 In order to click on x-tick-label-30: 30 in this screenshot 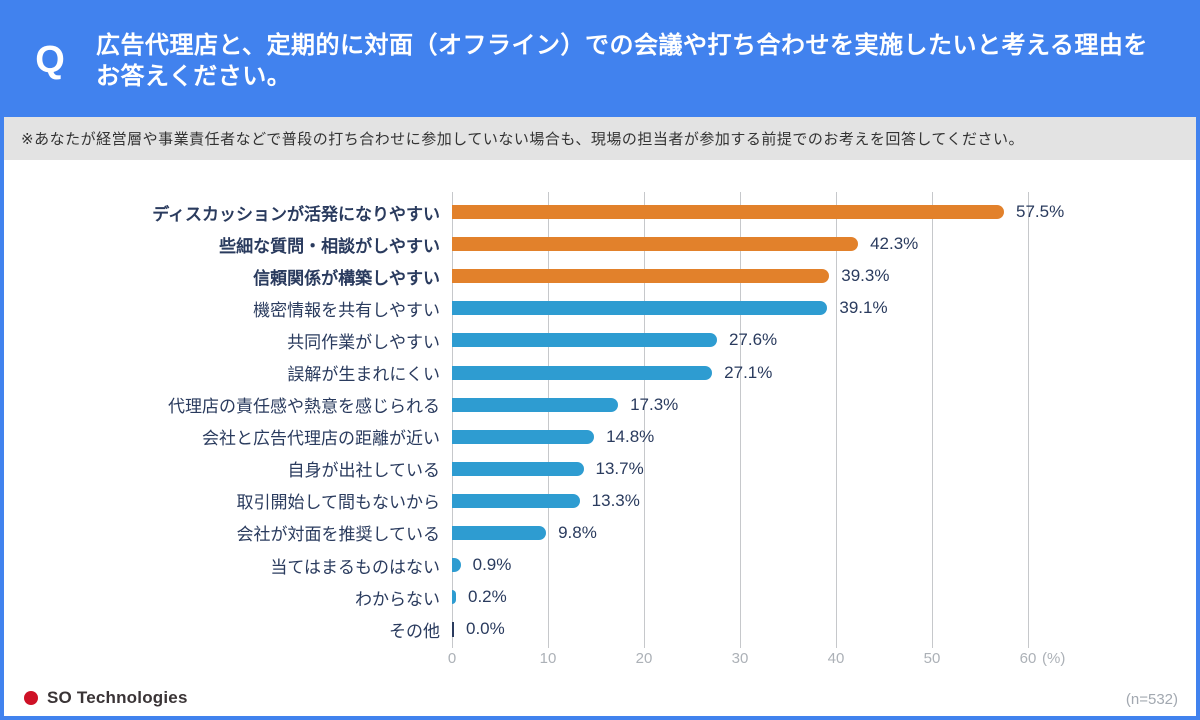, I will do `click(740, 658)`.